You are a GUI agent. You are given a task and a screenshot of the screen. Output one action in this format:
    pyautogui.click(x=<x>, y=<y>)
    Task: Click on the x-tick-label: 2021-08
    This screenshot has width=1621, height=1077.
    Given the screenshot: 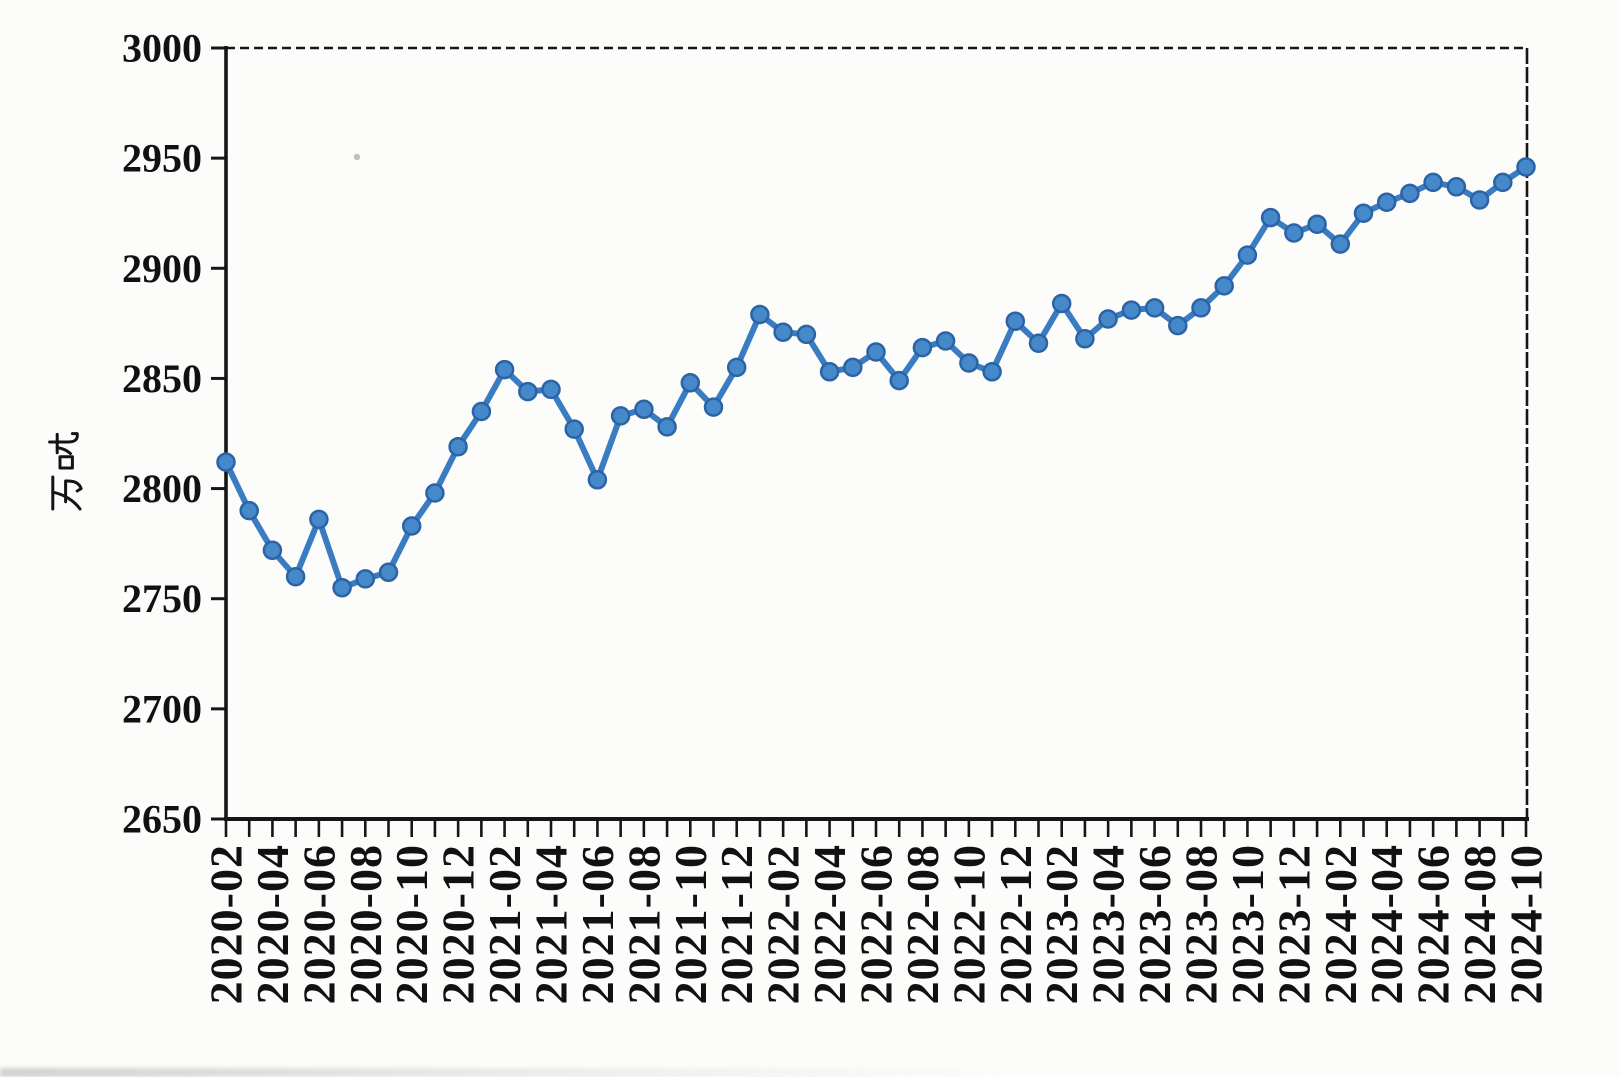 What is the action you would take?
    pyautogui.click(x=643, y=924)
    